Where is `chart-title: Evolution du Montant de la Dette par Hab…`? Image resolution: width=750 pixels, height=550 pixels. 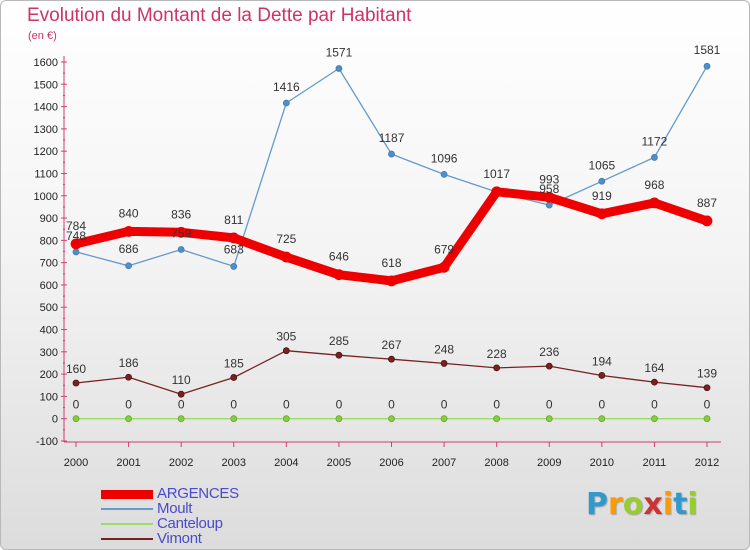 chart-title: Evolution du Montant de la Dette par Hab… is located at coordinates (219, 15).